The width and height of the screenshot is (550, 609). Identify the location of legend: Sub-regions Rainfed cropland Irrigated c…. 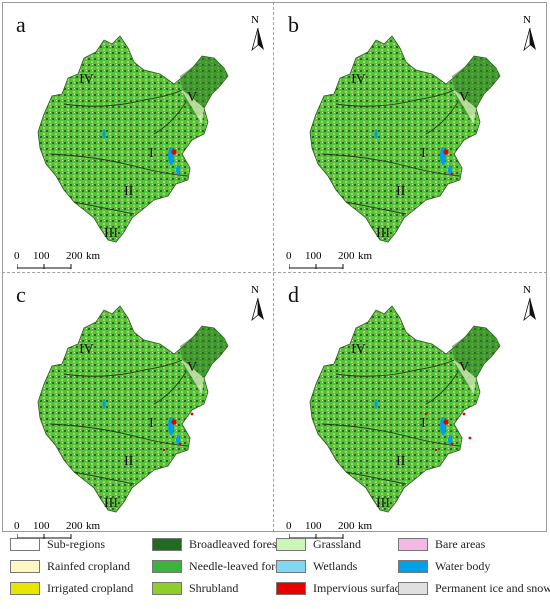
(280, 572).